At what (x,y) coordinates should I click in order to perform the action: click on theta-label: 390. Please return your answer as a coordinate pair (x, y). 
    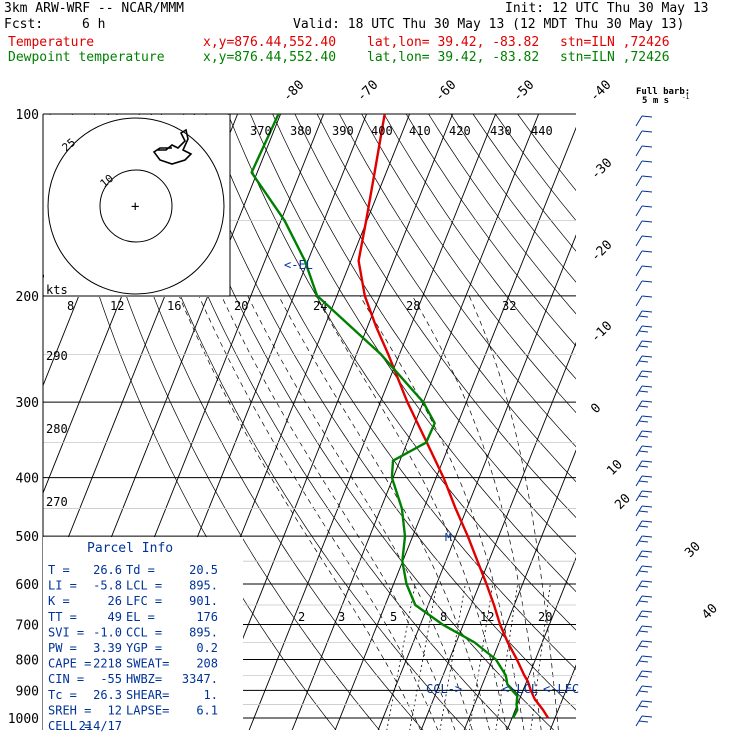
    Looking at the image, I should click on (343, 131).